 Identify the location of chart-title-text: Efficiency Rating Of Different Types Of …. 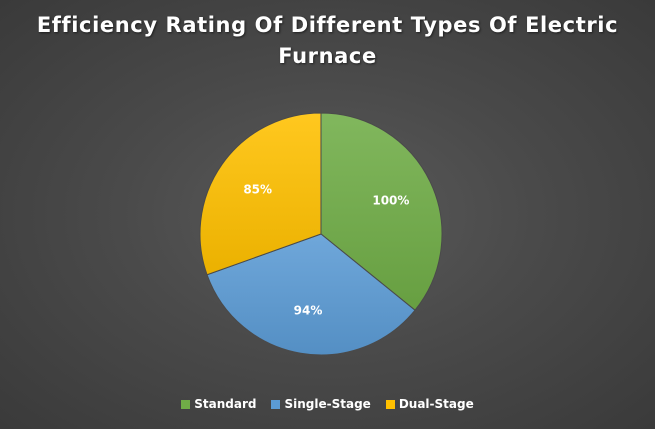
(327, 40).